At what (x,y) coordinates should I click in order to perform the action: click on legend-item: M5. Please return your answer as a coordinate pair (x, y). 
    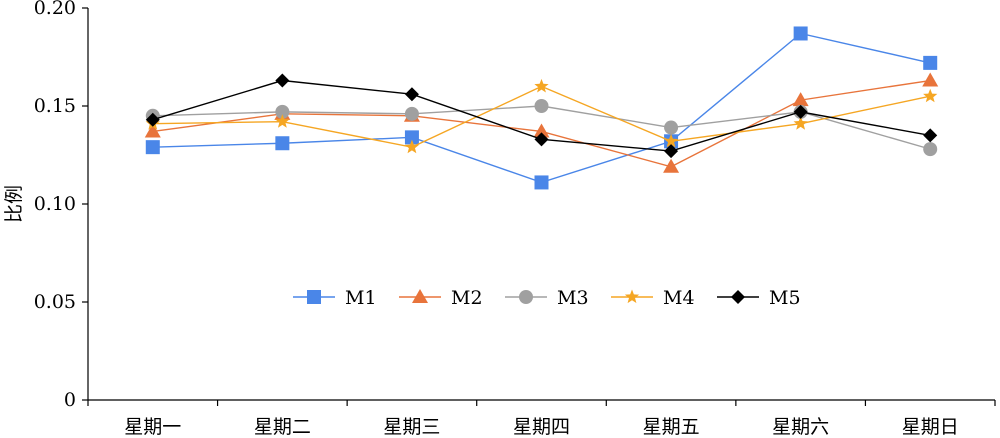
    Looking at the image, I should click on (759, 298).